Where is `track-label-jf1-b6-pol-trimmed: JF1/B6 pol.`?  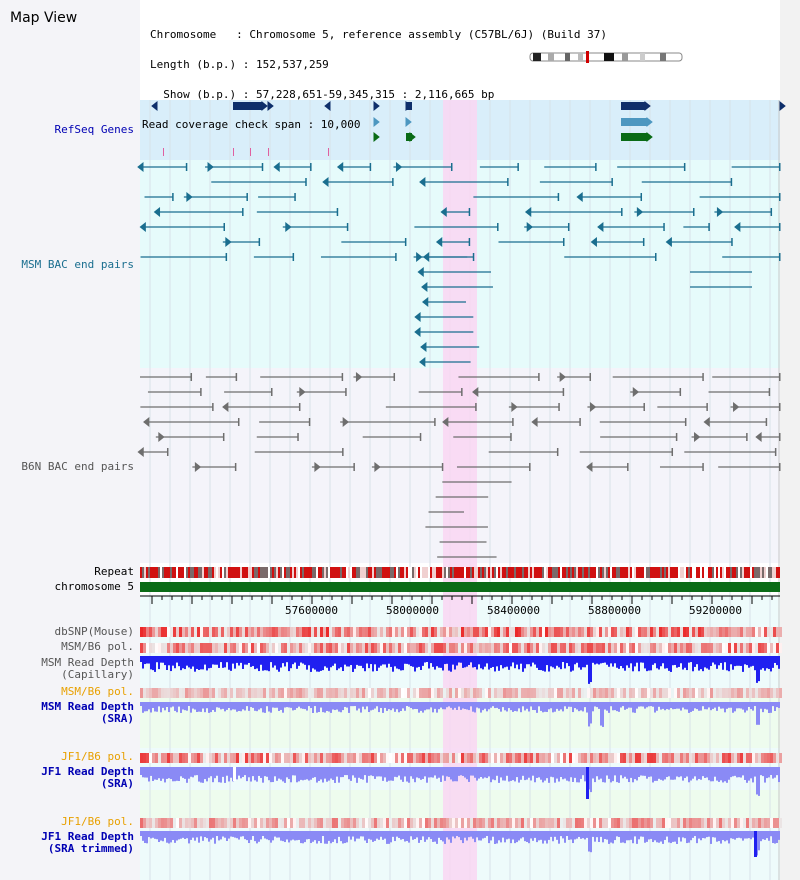 track-label-jf1-b6-pol-trimmed: JF1/B6 pol. is located at coordinates (97, 821).